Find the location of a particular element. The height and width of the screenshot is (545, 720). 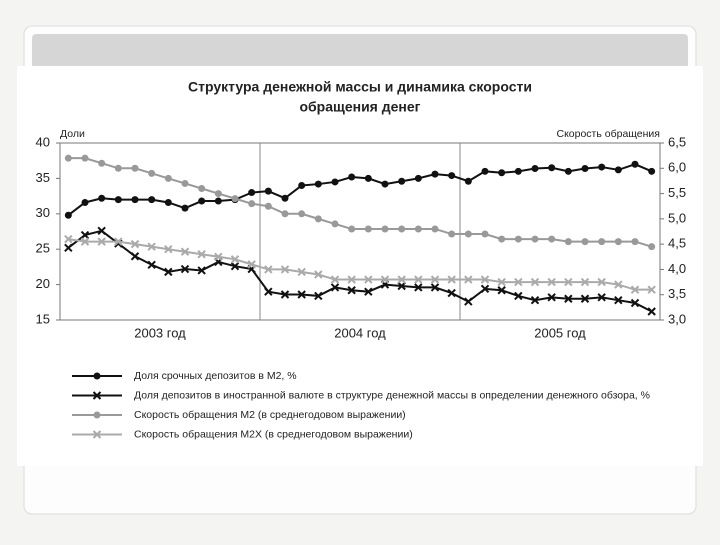

y2-tick-label: 5,0 is located at coordinates (677, 217).